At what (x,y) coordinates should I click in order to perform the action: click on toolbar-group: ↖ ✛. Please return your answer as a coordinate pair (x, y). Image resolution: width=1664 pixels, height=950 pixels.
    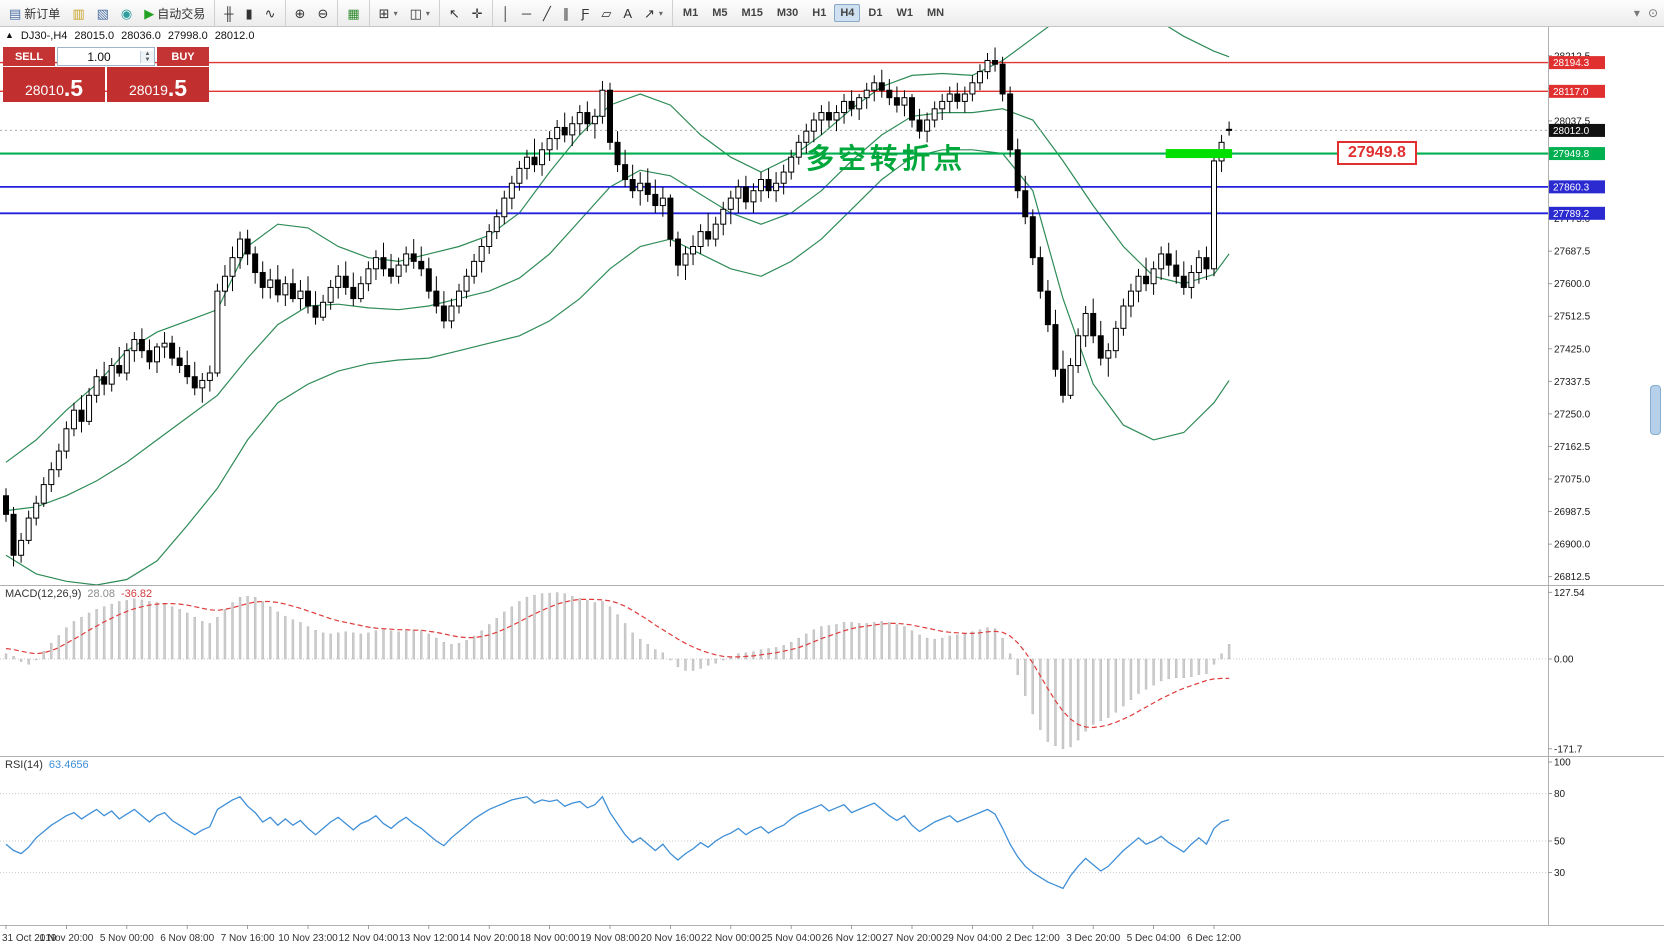
    Looking at the image, I should click on (465, 13).